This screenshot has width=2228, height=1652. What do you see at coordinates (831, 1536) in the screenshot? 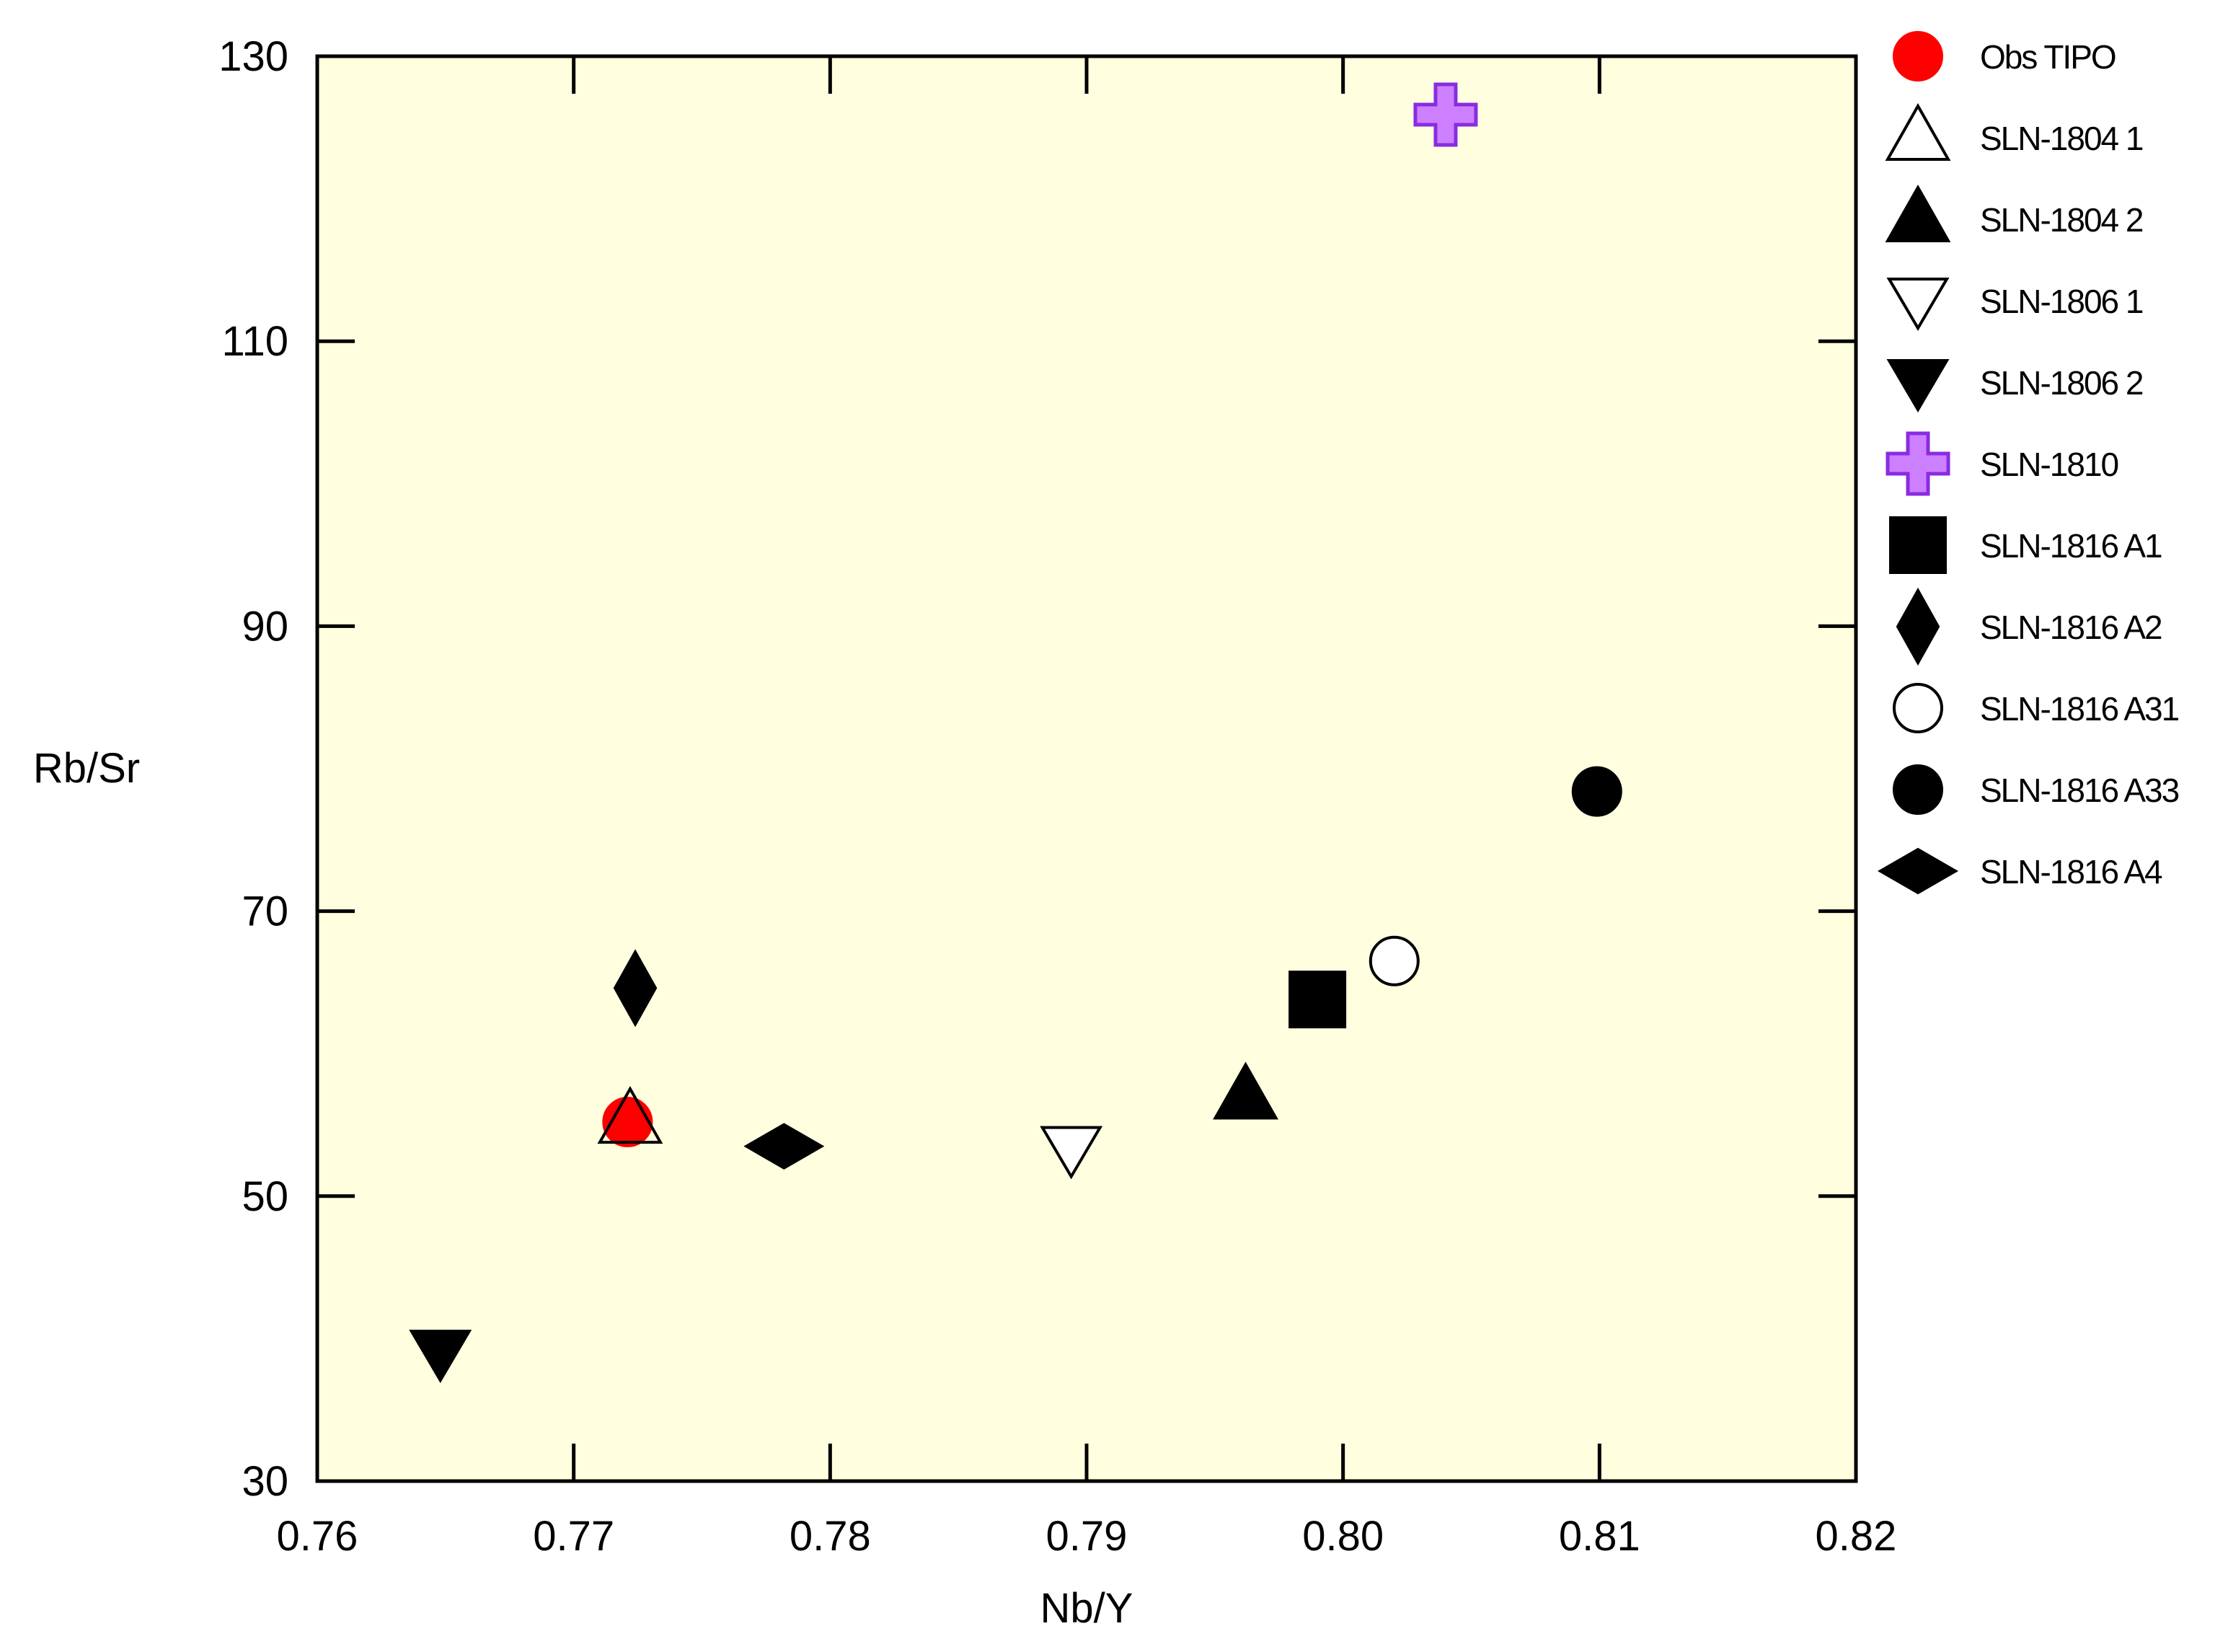
I see `x-tick-label: 0.78` at bounding box center [831, 1536].